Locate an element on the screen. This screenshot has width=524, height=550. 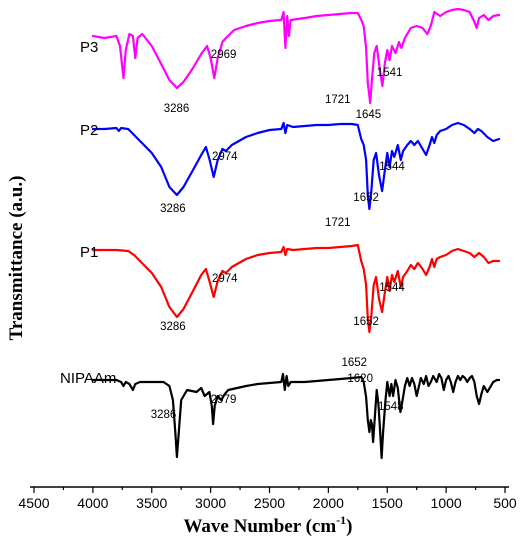
x-tick-label: 500 is located at coordinates (505, 503).